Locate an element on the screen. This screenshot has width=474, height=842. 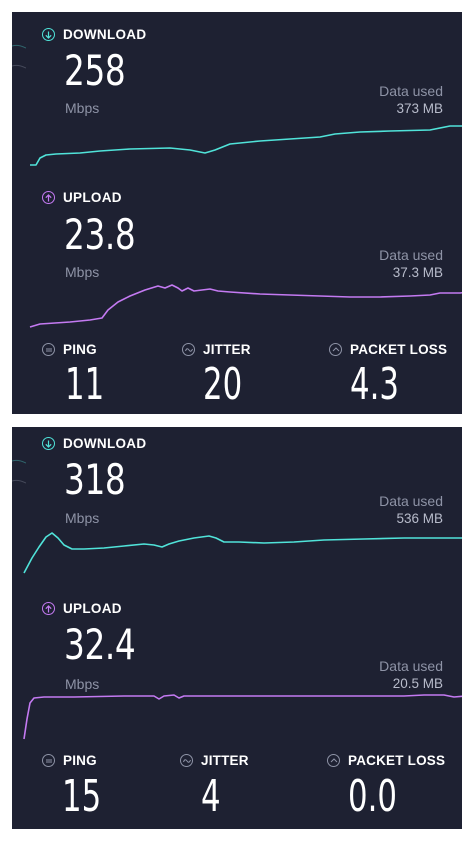
upload-data-used: Data used 20.5 MB is located at coordinates (411, 675).